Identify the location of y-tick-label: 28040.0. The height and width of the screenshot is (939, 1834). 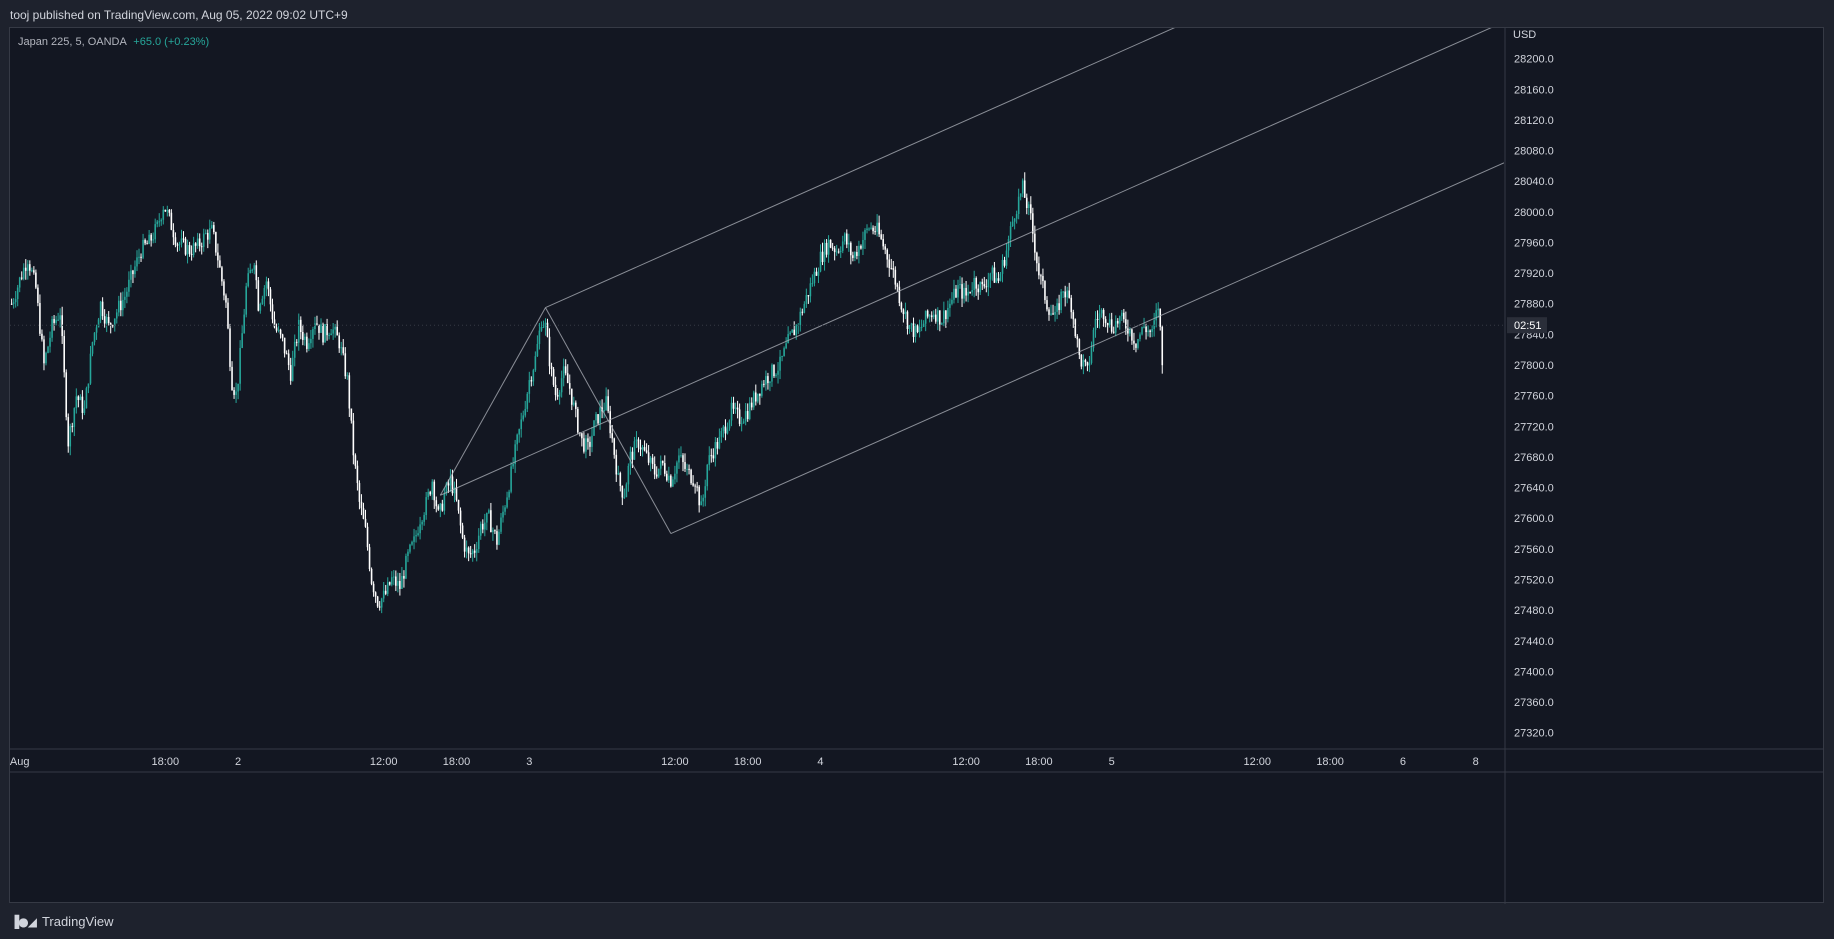
(1534, 182).